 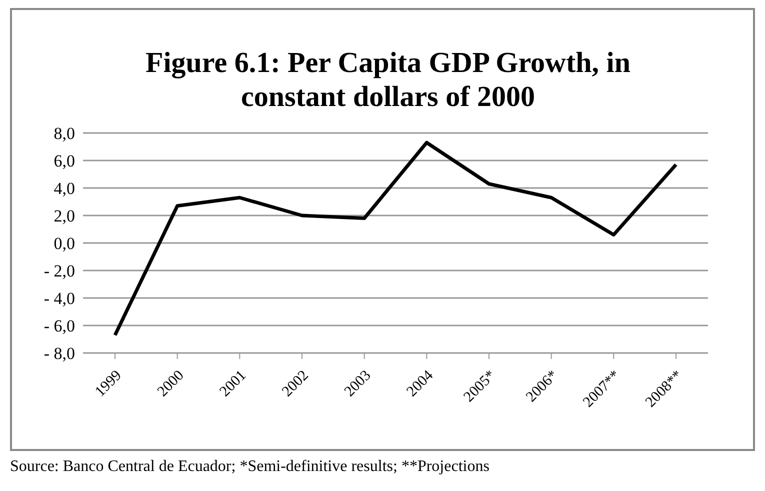 What do you see at coordinates (250, 467) in the screenshot?
I see `source-note: Source: Banco Central de Ecuador; *Semi-definitive results; **Projections` at bounding box center [250, 467].